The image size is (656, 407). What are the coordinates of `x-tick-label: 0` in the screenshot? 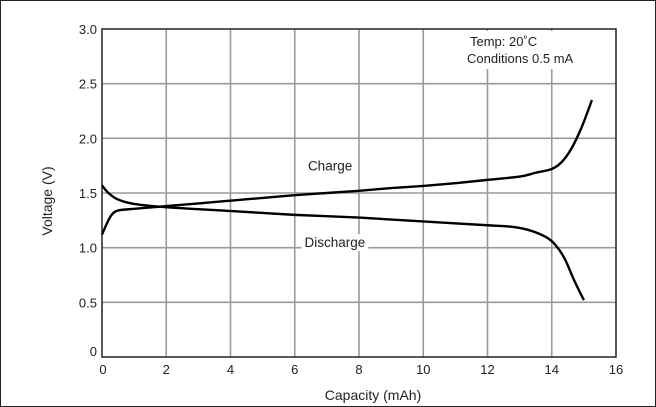 It's located at (102, 369).